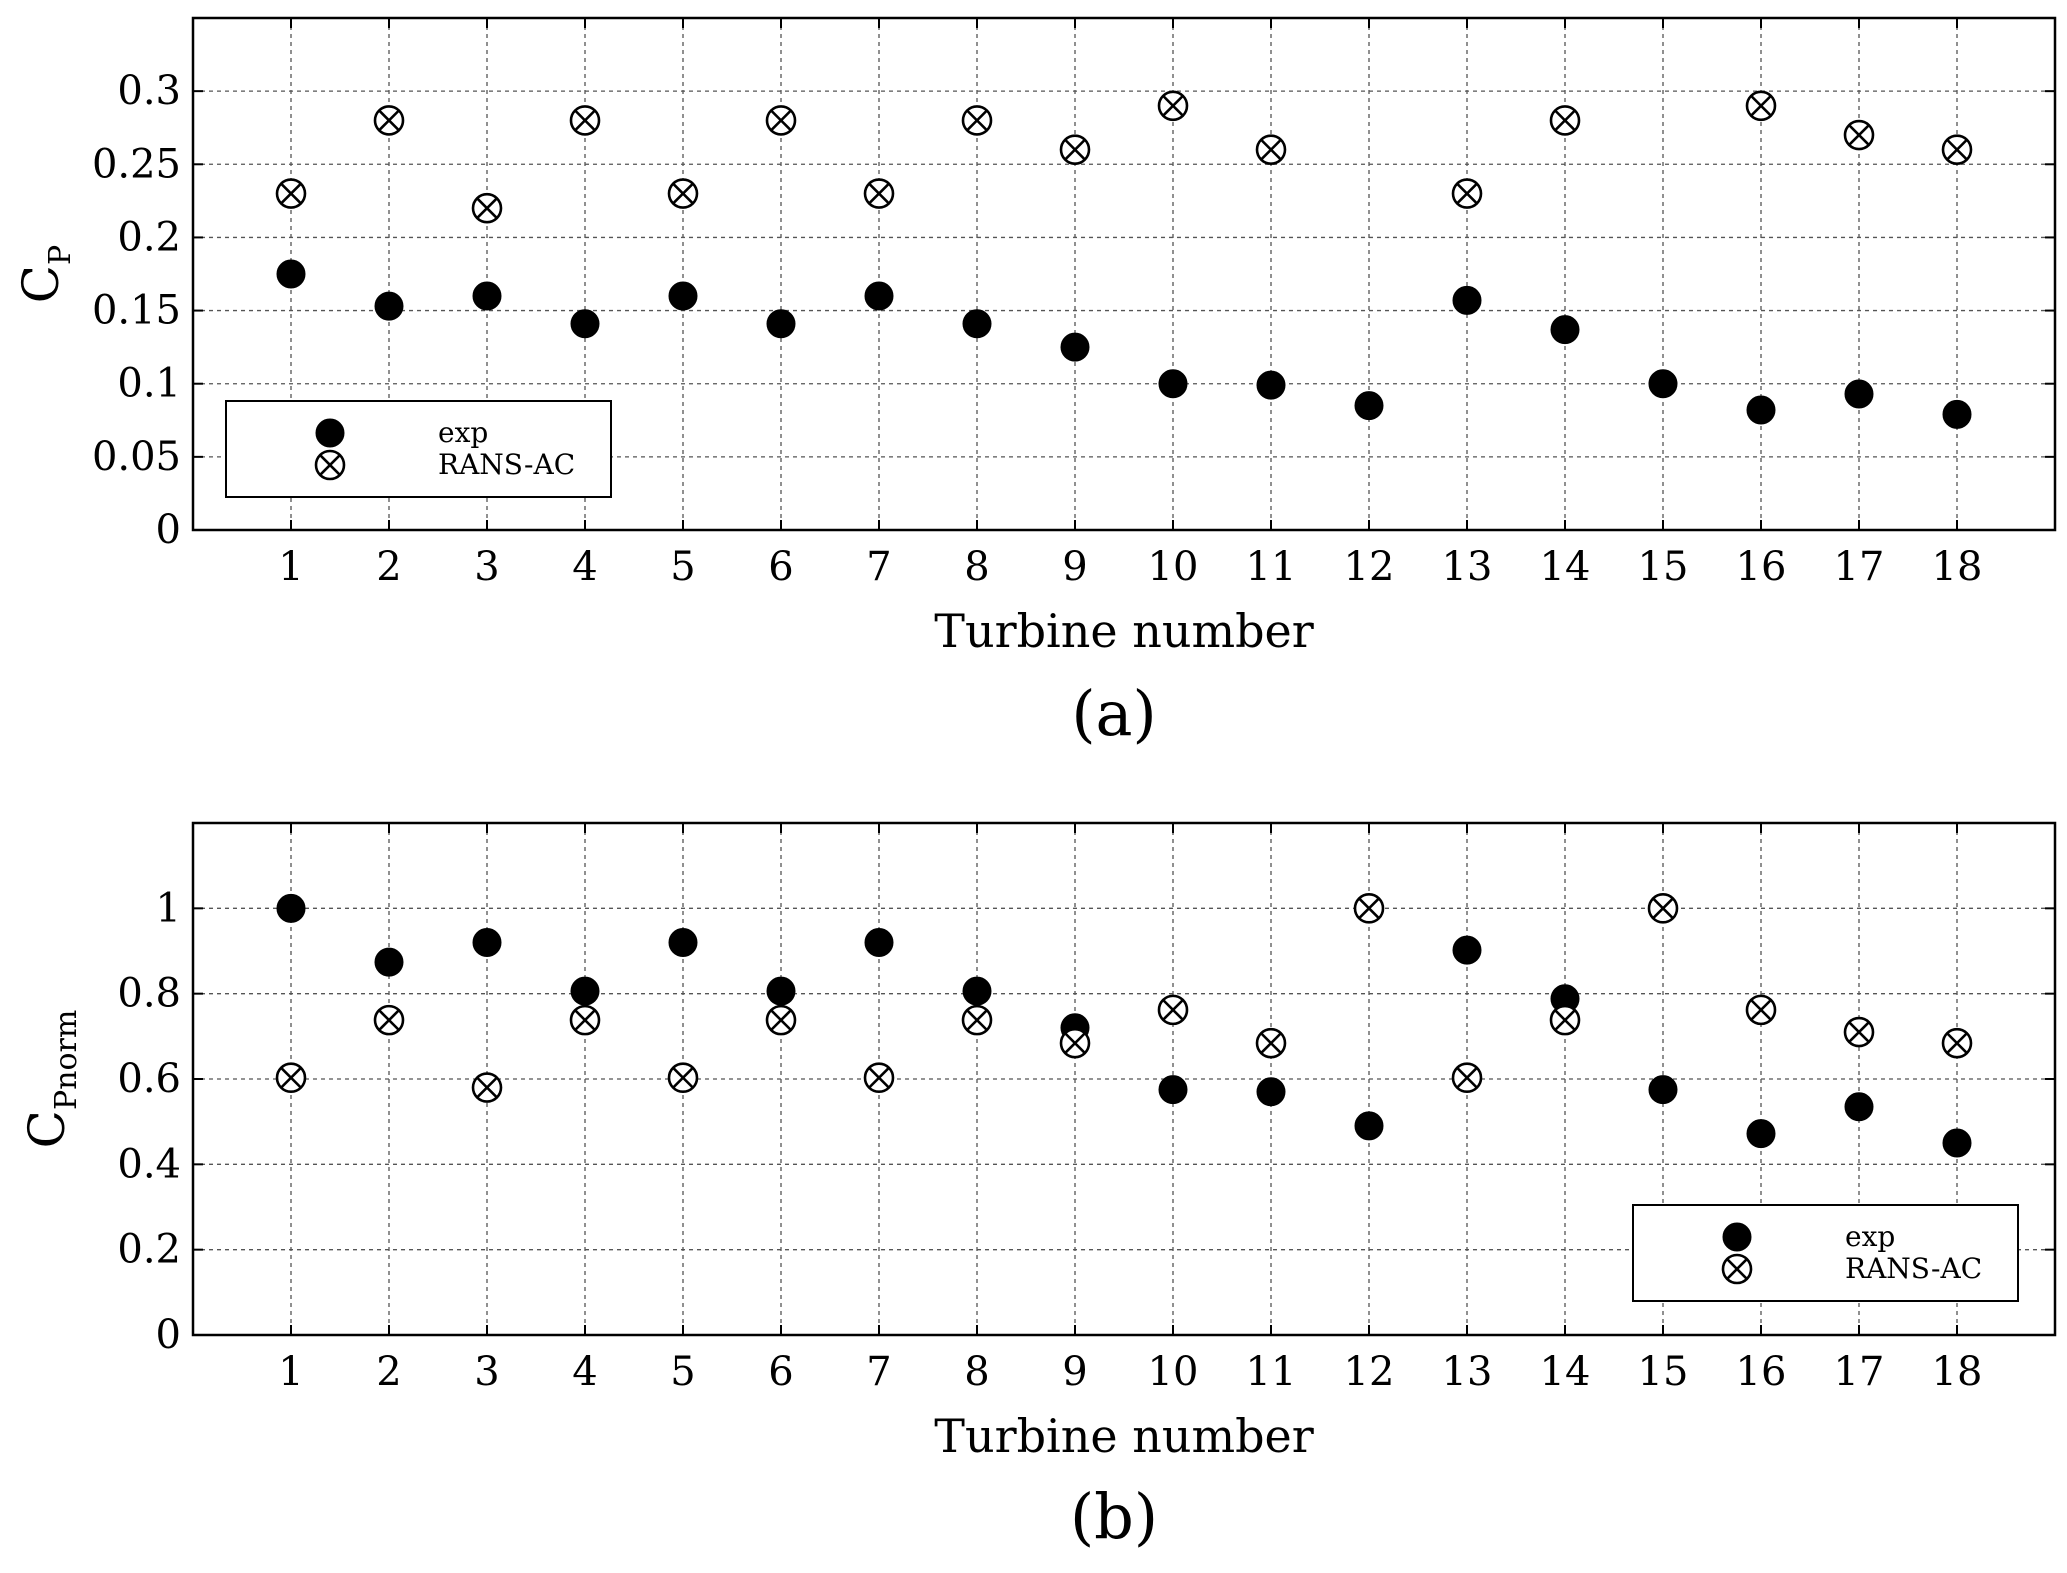 The width and height of the screenshot is (2067, 1573). I want to click on series-exp, so click(1124, 1025).